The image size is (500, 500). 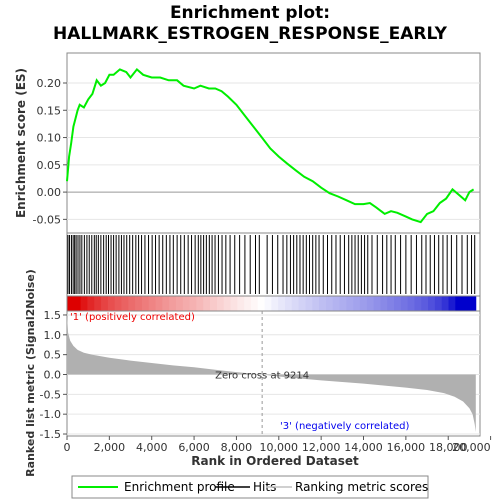 What do you see at coordinates (49, 138) in the screenshot?
I see `es-y-tick-label: 0.10` at bounding box center [49, 138].